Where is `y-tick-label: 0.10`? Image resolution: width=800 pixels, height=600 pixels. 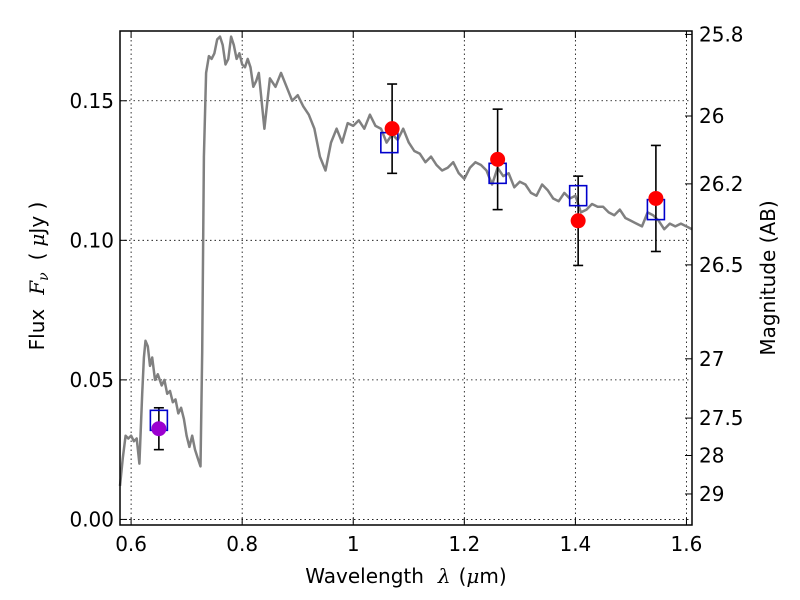 y-tick-label: 0.10 is located at coordinates (91, 240).